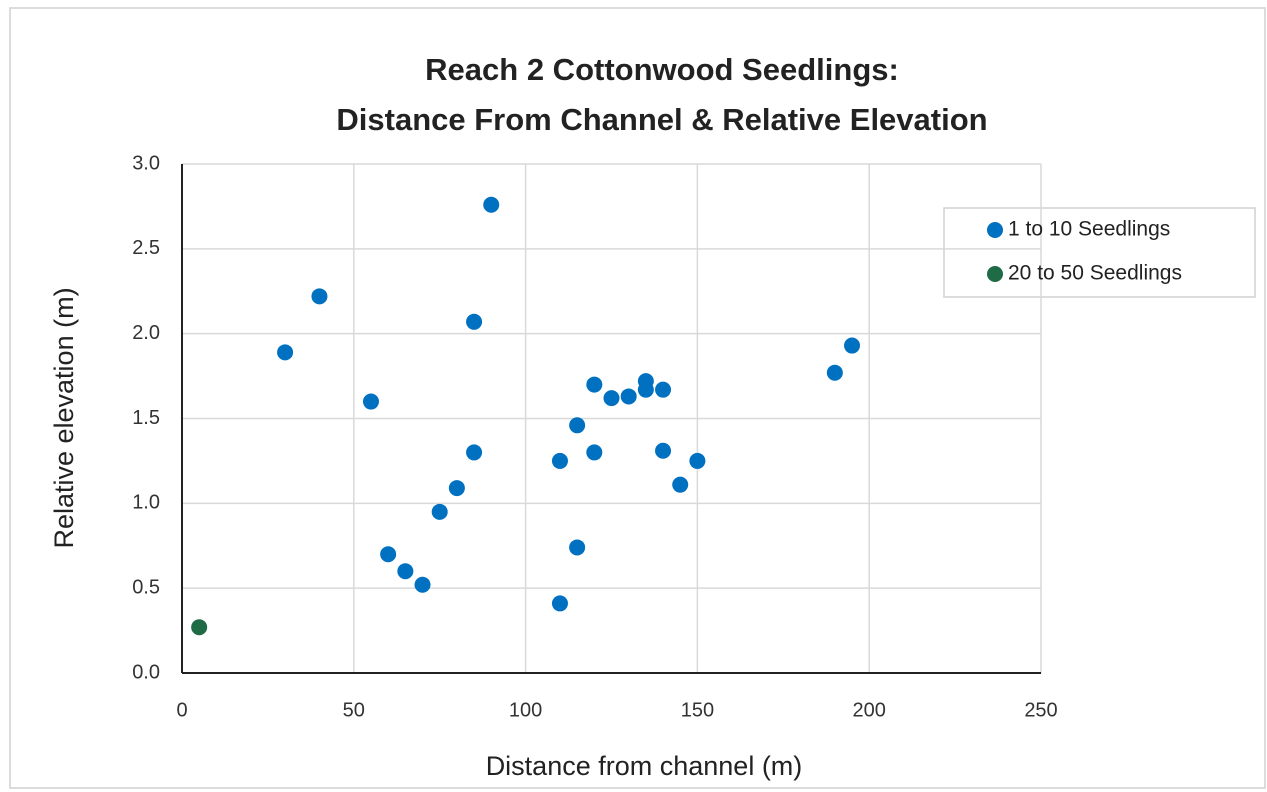 The width and height of the screenshot is (1267, 792). I want to click on y-tick-label: 1.5, so click(146, 418).